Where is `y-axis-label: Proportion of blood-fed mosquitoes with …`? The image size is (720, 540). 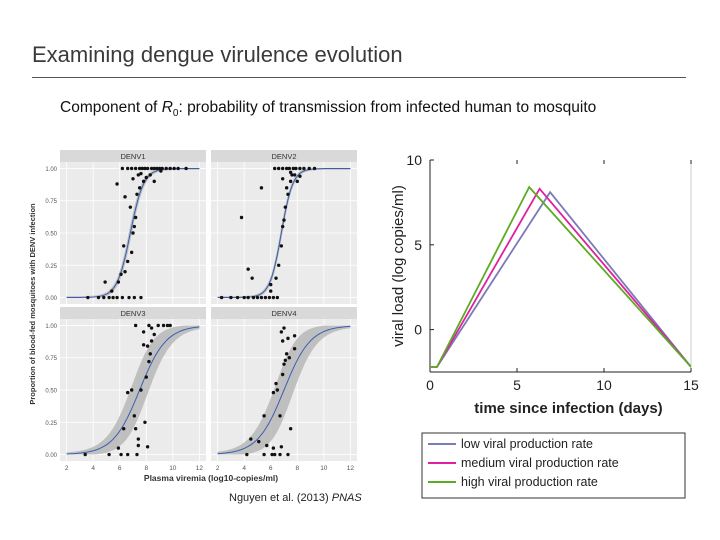 y-axis-label: Proportion of blood-fed mosquitoes with … is located at coordinates (32, 304).